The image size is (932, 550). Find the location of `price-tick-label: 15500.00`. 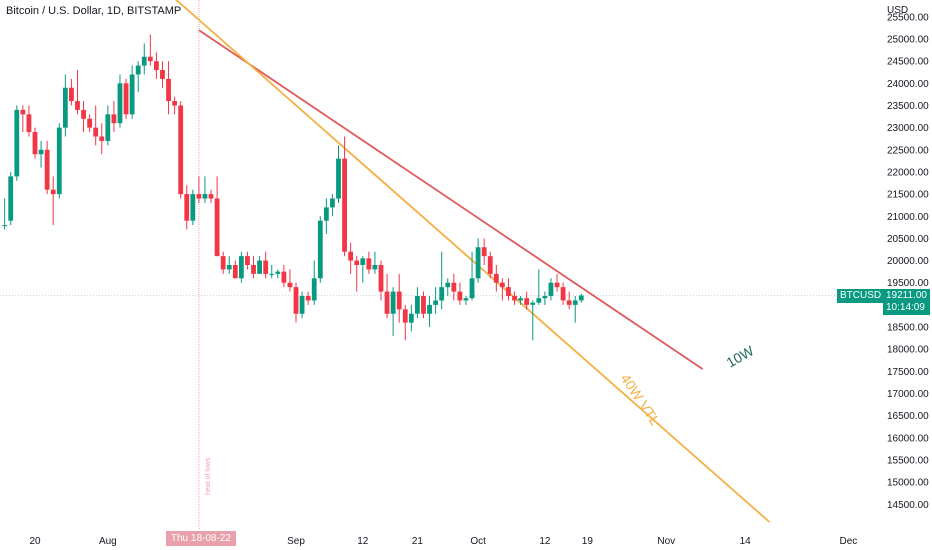

price-tick-label: 15500.00 is located at coordinates (908, 460).